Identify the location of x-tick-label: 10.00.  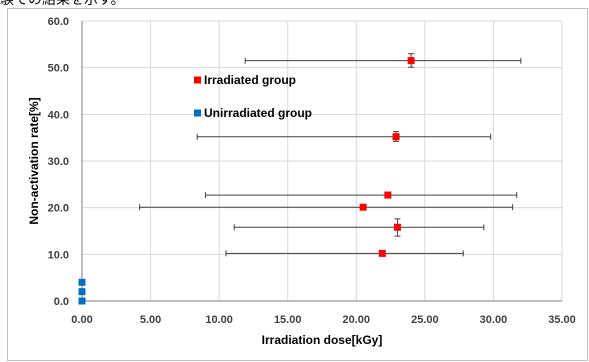
(219, 320).